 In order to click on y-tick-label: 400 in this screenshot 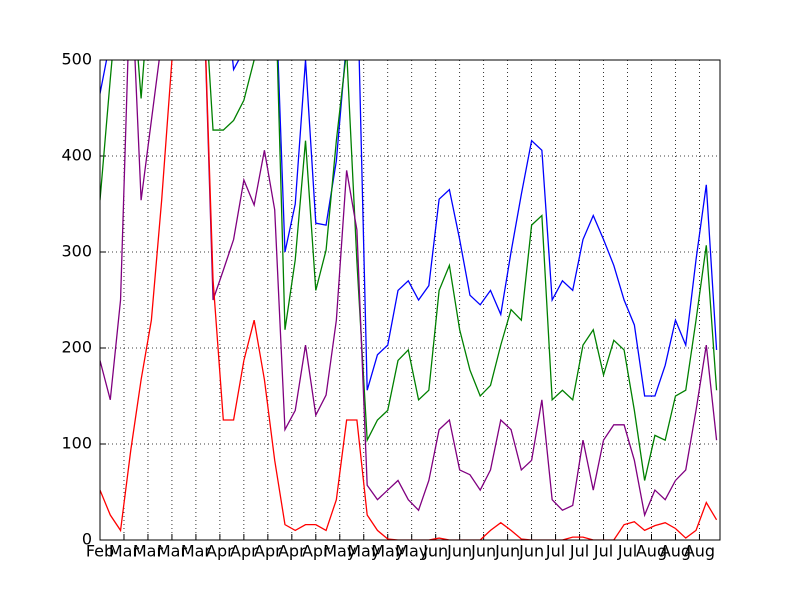, I will do `click(76, 155)`.